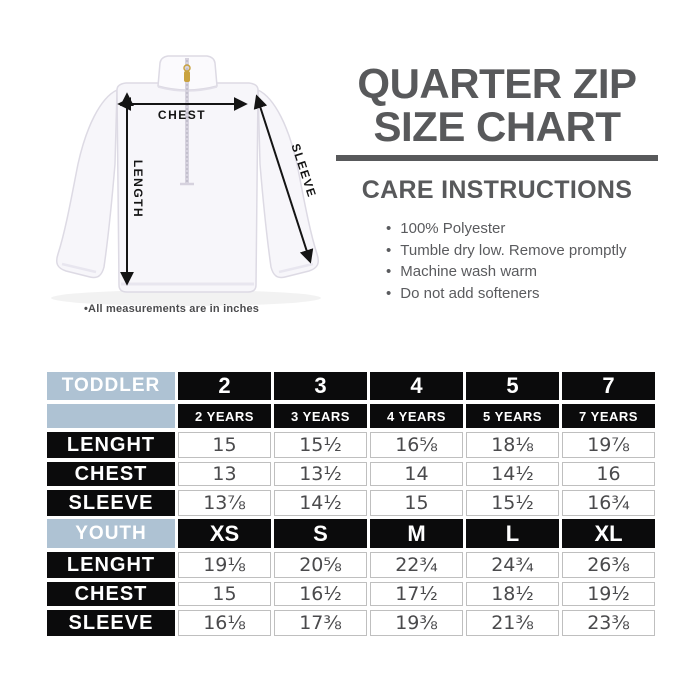 The height and width of the screenshot is (700, 700). What do you see at coordinates (416, 533) in the screenshot?
I see `youth-size-col: M` at bounding box center [416, 533].